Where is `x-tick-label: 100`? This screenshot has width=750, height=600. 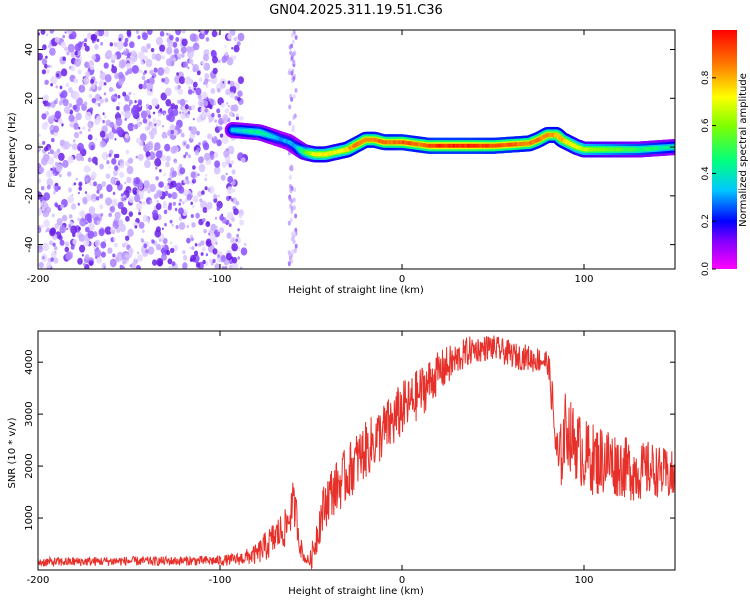
x-tick-label: 100 is located at coordinates (583, 279).